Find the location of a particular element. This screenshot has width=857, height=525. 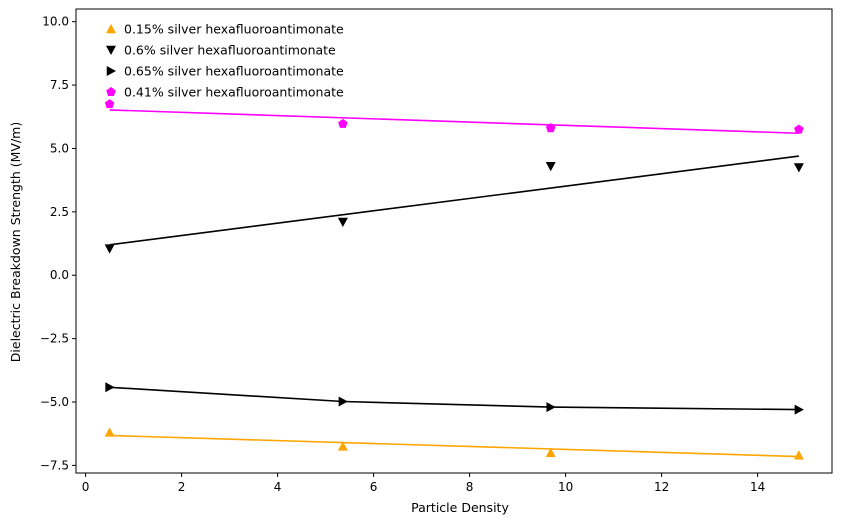

x-tick-label-7: 14 is located at coordinates (757, 487).